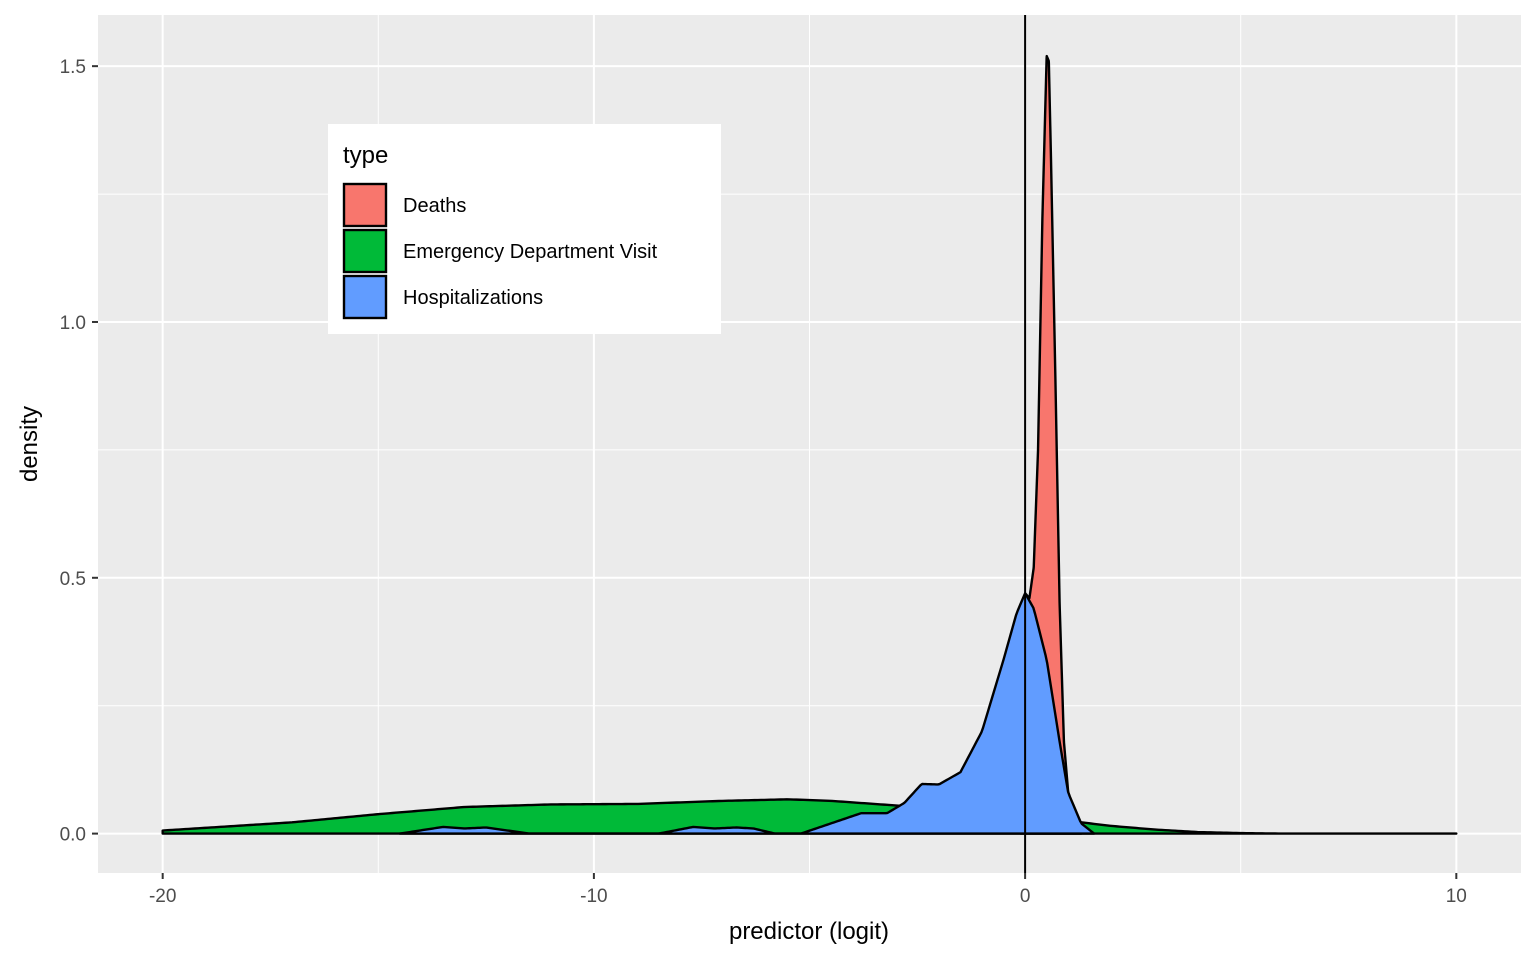 Image resolution: width=1536 pixels, height=960 pixels. Describe the element at coordinates (593, 896) in the screenshot. I see `x-tick-label: -10` at that location.